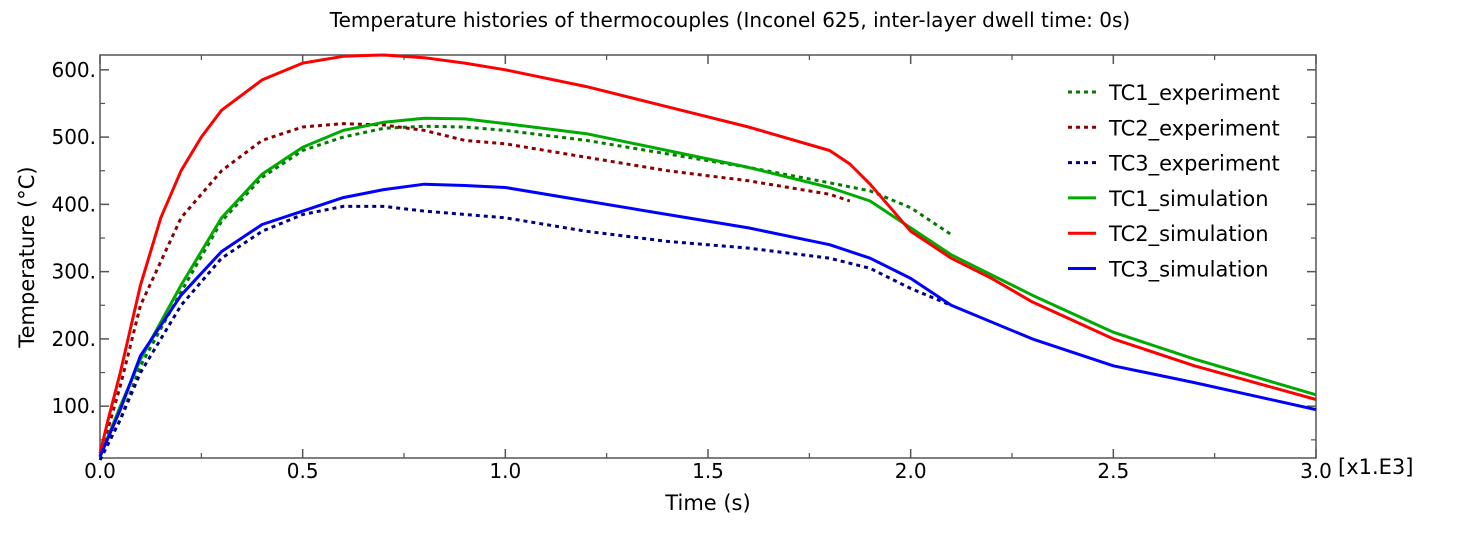 The width and height of the screenshot is (1460, 533). What do you see at coordinates (1194, 164) in the screenshot?
I see `legend-label-tc3-experiment: TC3_experiment` at bounding box center [1194, 164].